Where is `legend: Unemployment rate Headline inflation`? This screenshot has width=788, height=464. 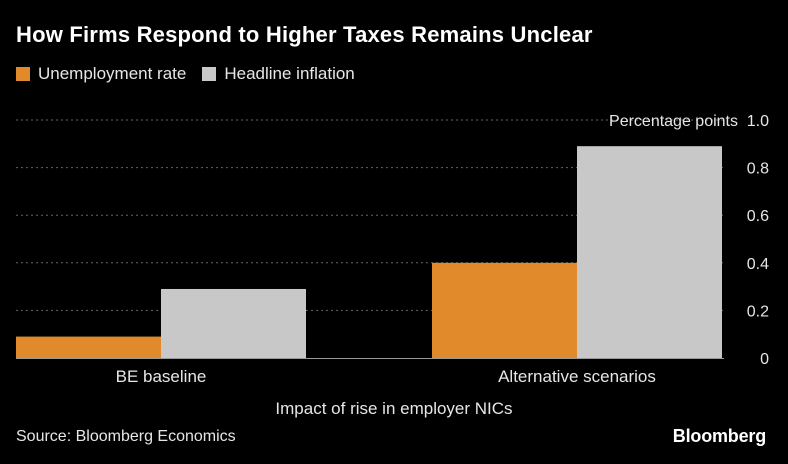 legend: Unemployment rate Headline inflation is located at coordinates (193, 74).